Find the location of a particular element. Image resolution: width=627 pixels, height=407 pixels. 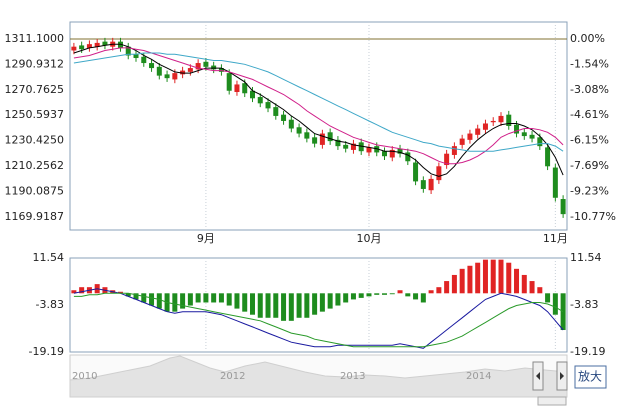

navigator-label: 2012 is located at coordinates (232, 376).